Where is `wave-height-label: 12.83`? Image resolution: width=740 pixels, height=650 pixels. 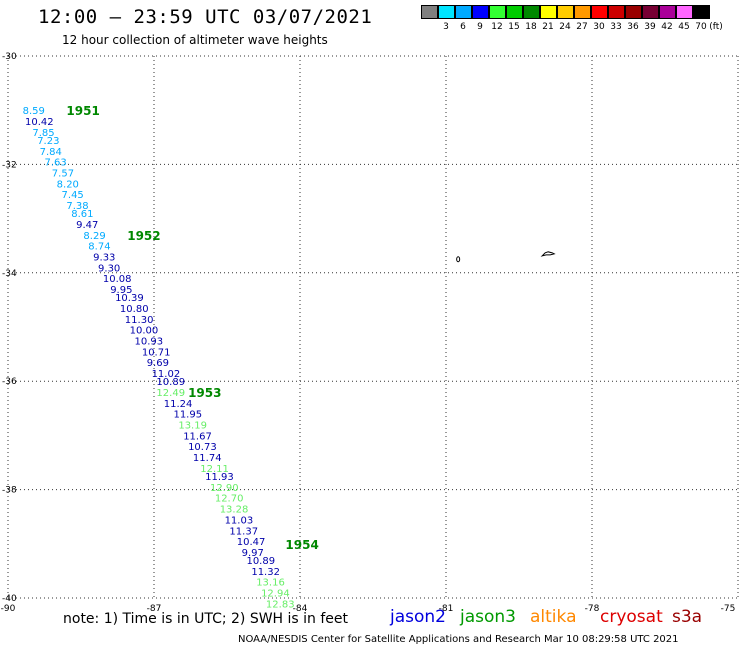 wave-height-label: 12.83 is located at coordinates (280, 604).